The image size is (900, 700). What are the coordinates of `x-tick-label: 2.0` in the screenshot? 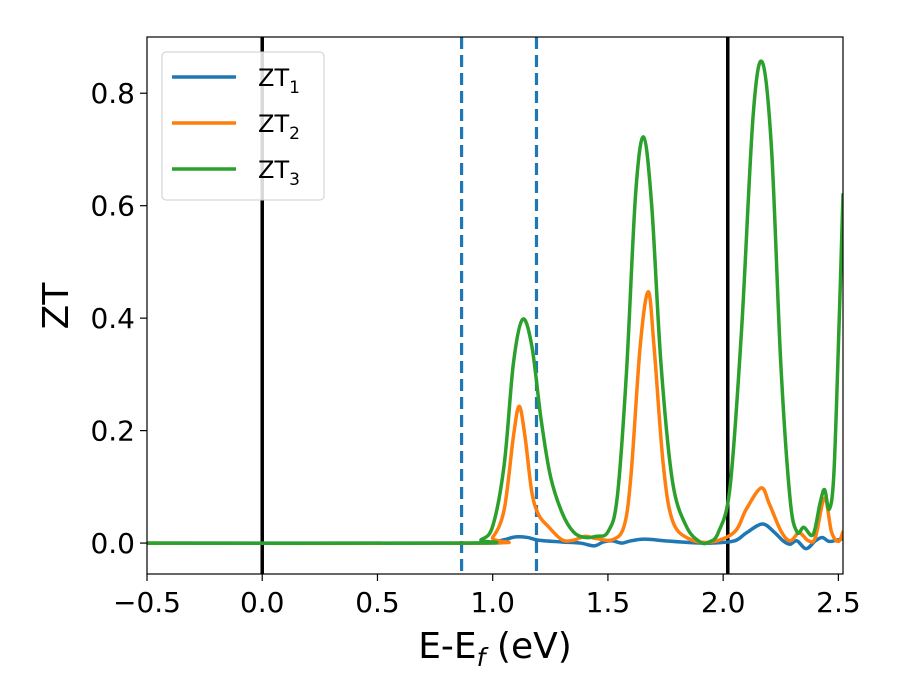 It's located at (723, 602).